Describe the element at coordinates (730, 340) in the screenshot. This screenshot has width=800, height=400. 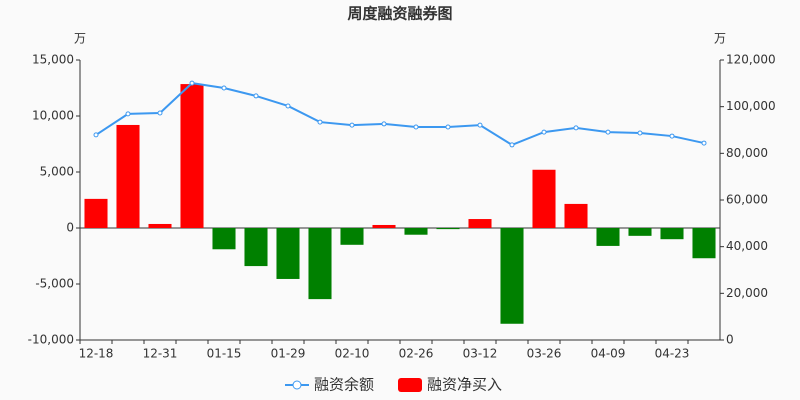
I see `y2-tick-label: 0` at that location.